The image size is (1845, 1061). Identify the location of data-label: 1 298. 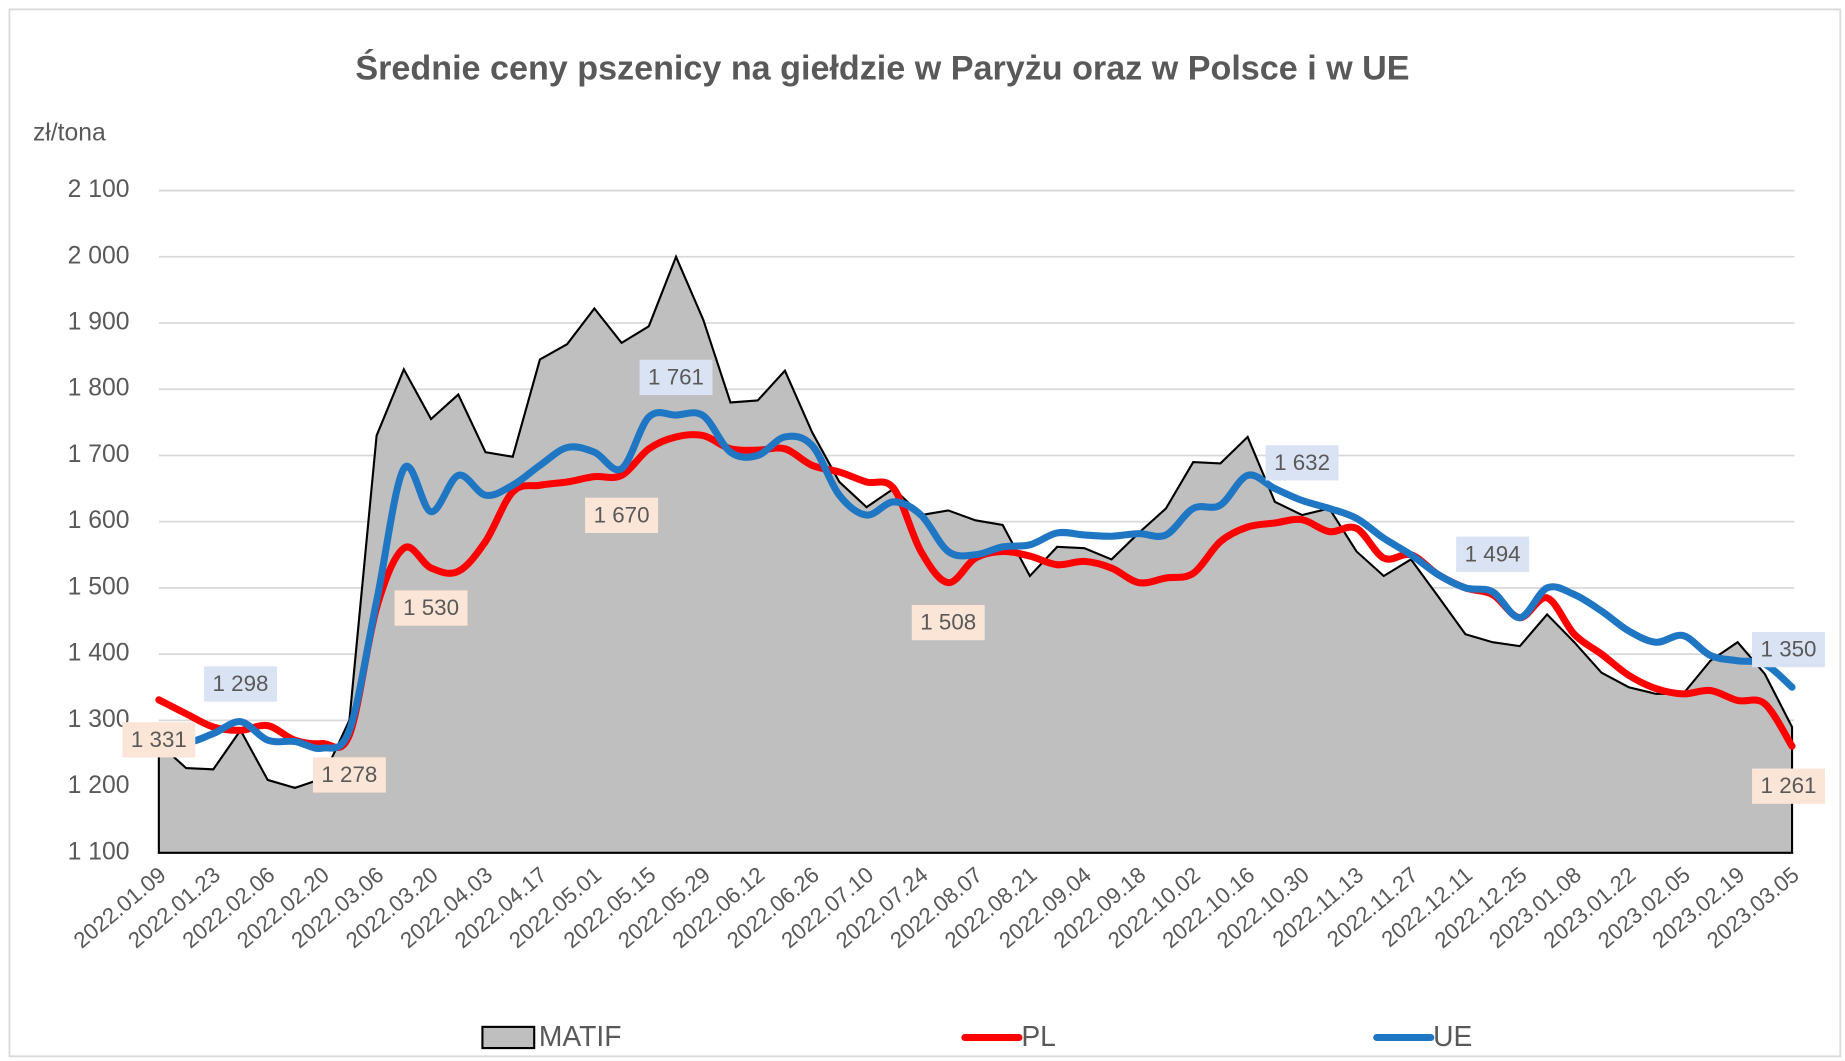
(241, 683).